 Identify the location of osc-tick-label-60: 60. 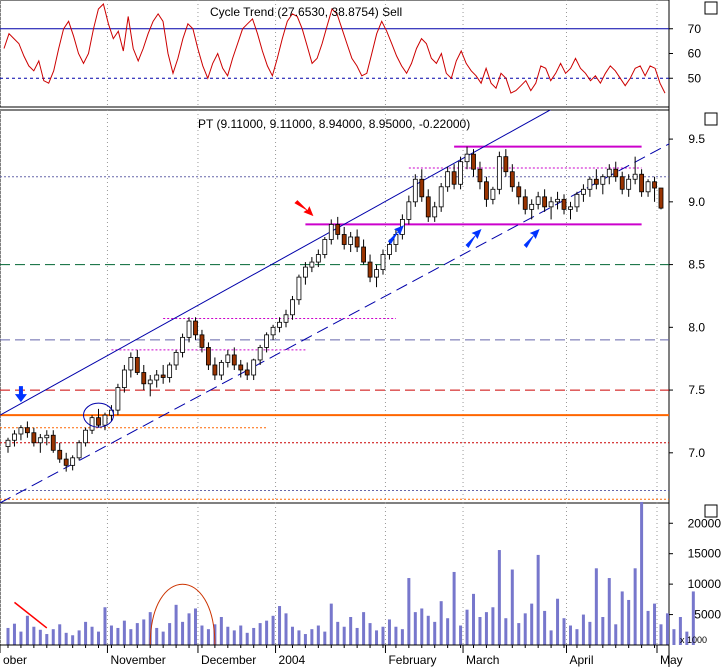
(695, 54).